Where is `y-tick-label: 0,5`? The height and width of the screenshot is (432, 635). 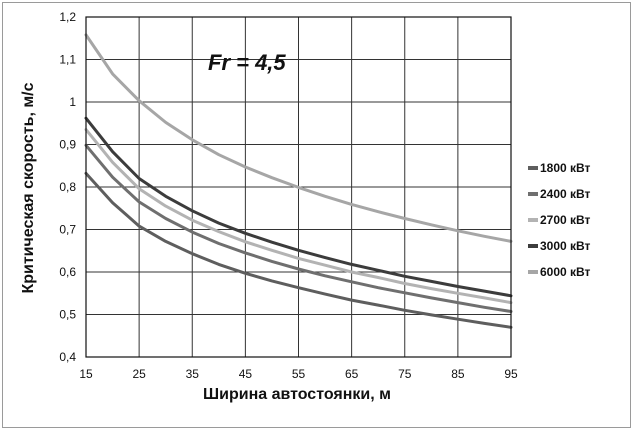 y-tick-label: 0,5 is located at coordinates (67, 315).